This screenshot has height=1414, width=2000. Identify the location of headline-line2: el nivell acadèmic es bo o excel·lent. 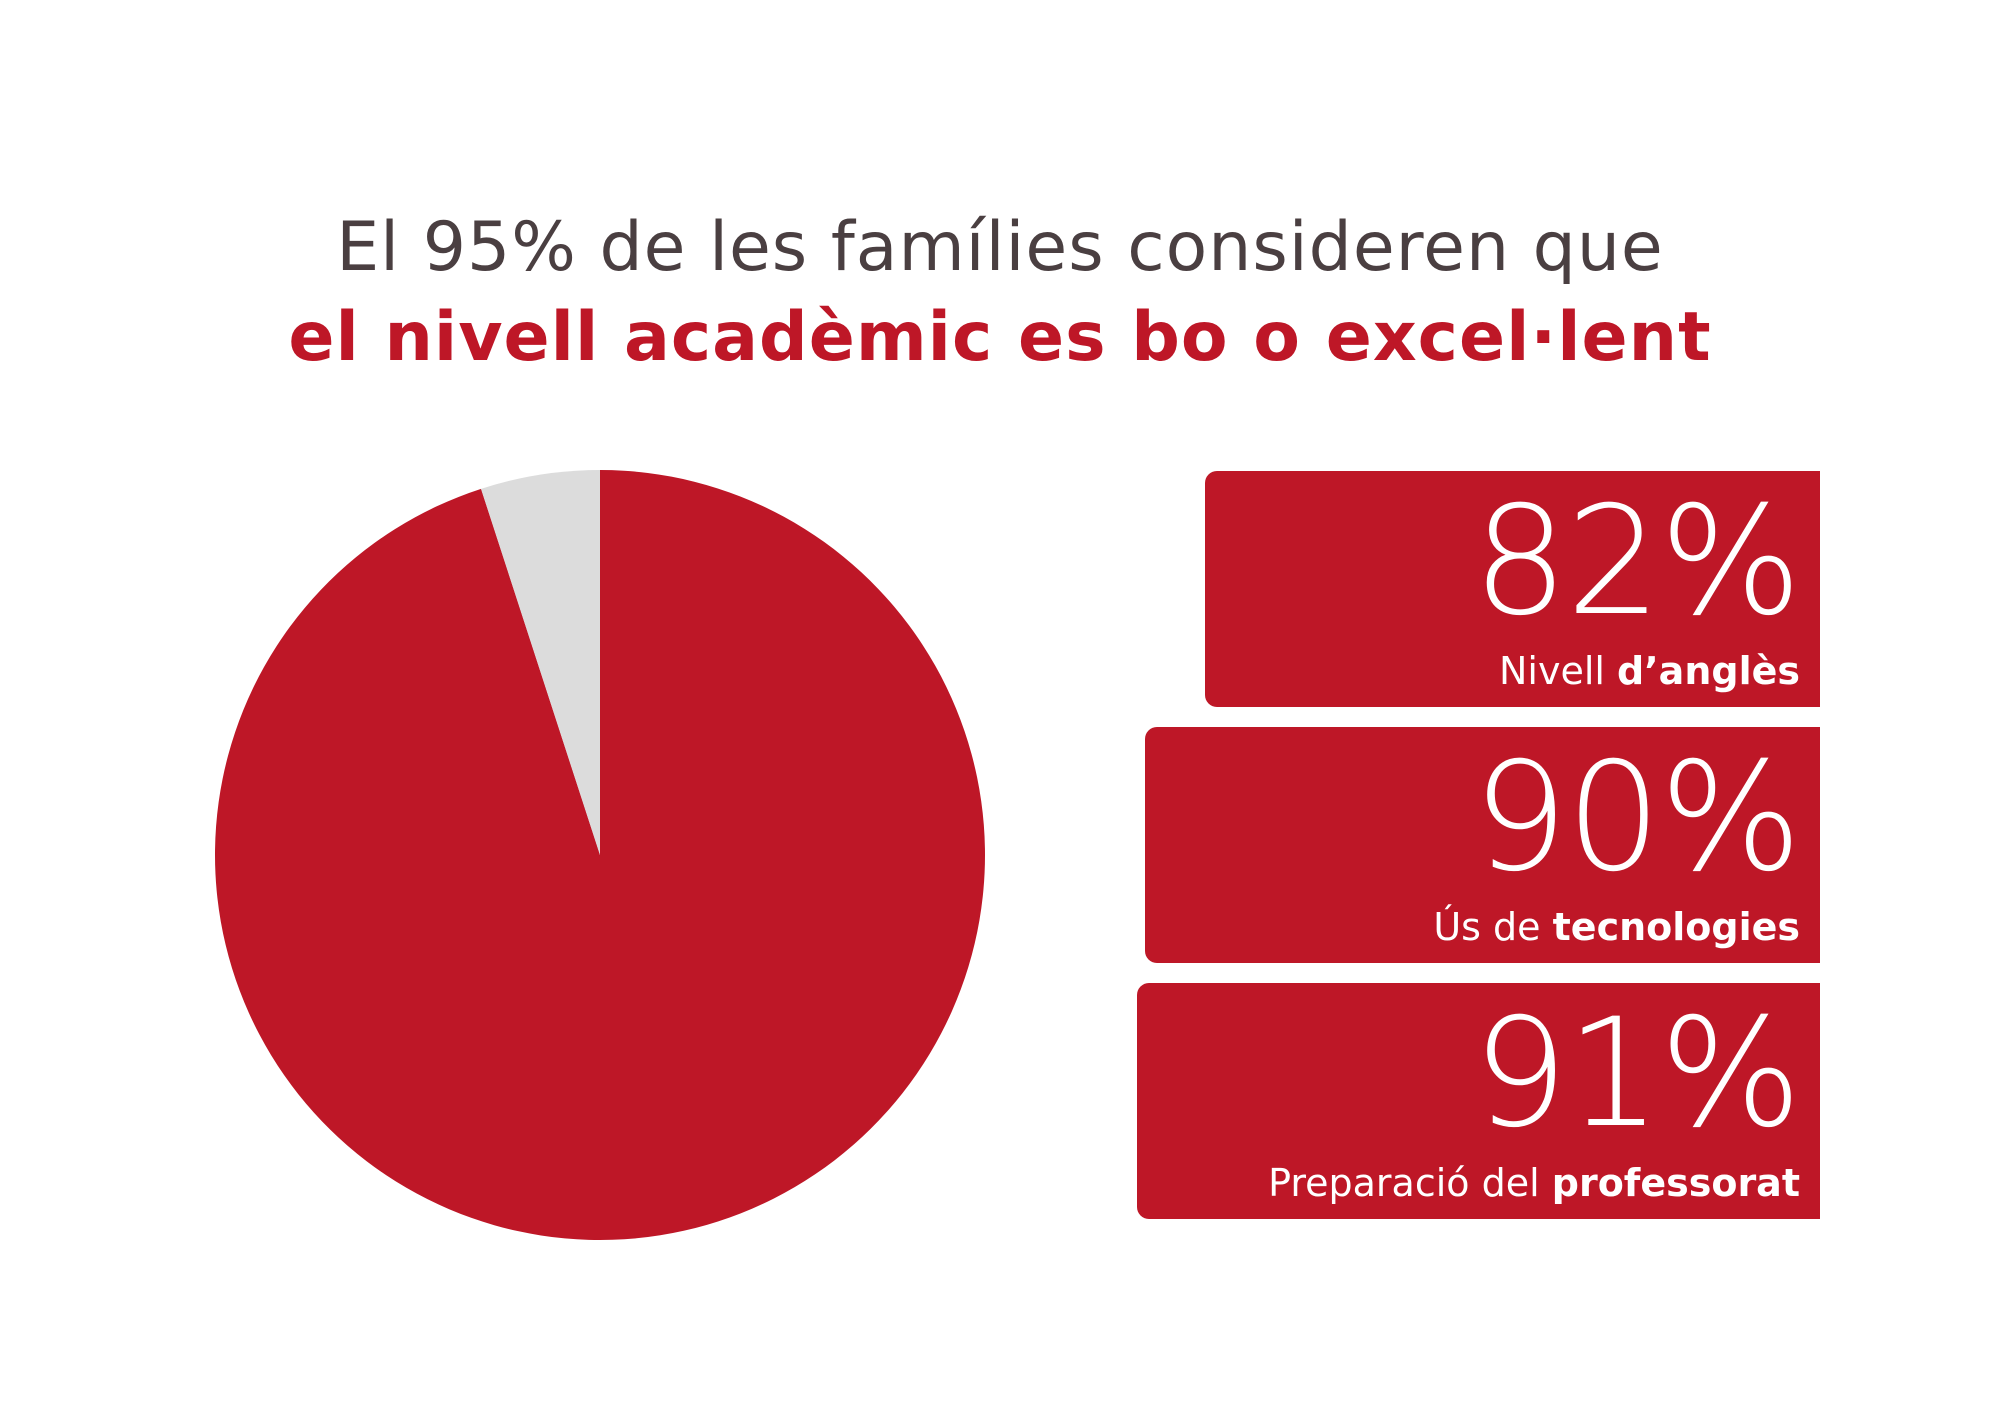
(1000, 337).